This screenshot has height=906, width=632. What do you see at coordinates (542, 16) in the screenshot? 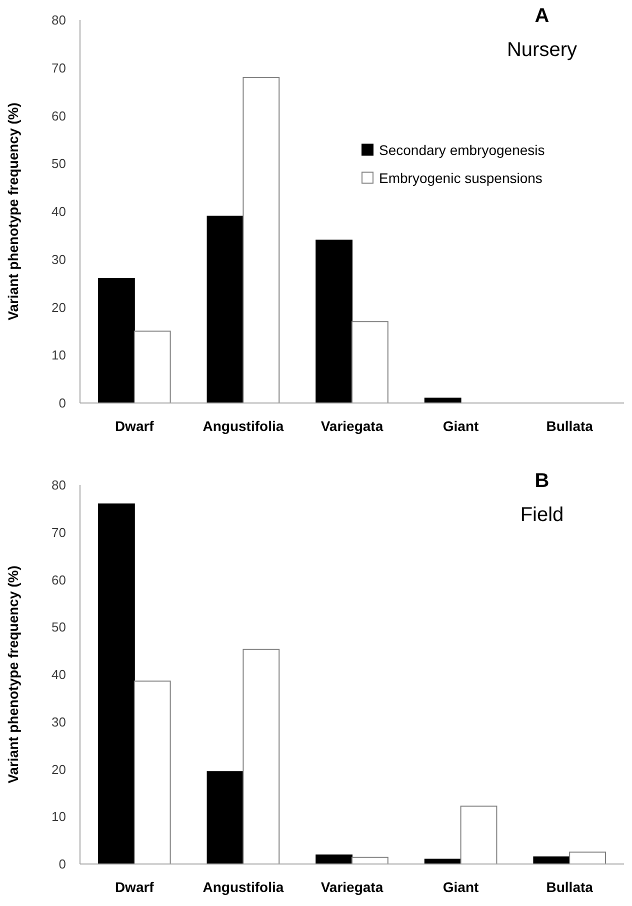
I see `chart-title: A` at bounding box center [542, 16].